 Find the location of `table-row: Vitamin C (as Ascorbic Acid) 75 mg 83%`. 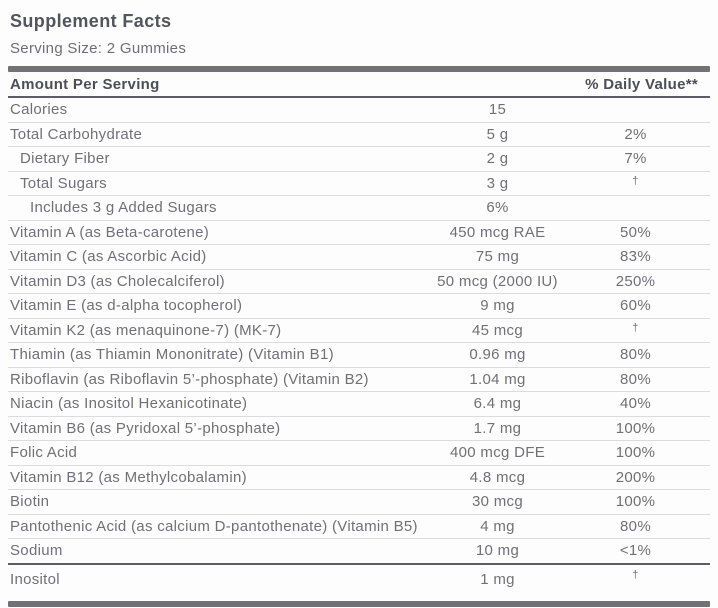

table-row: Vitamin C (as Ascorbic Acid) 75 mg 83% is located at coordinates (359, 256).